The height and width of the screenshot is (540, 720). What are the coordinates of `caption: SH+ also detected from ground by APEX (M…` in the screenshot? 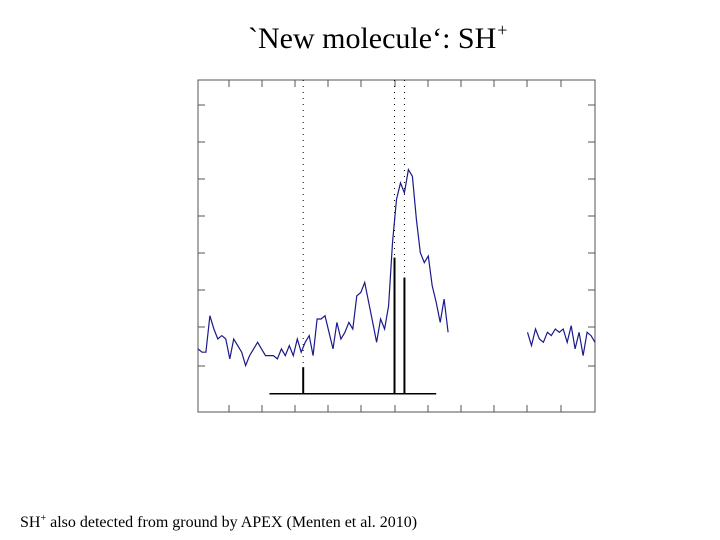 It's located at (218, 521).